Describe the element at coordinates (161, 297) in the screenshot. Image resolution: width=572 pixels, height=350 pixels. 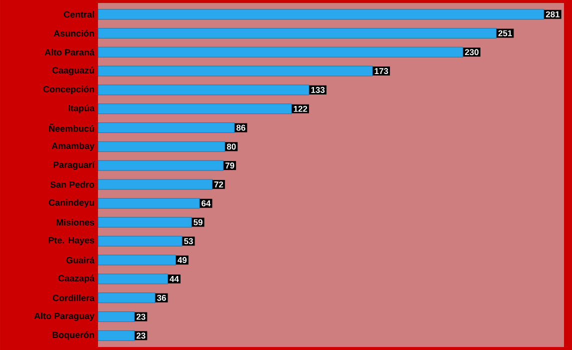
I see `data-label: 36` at that location.